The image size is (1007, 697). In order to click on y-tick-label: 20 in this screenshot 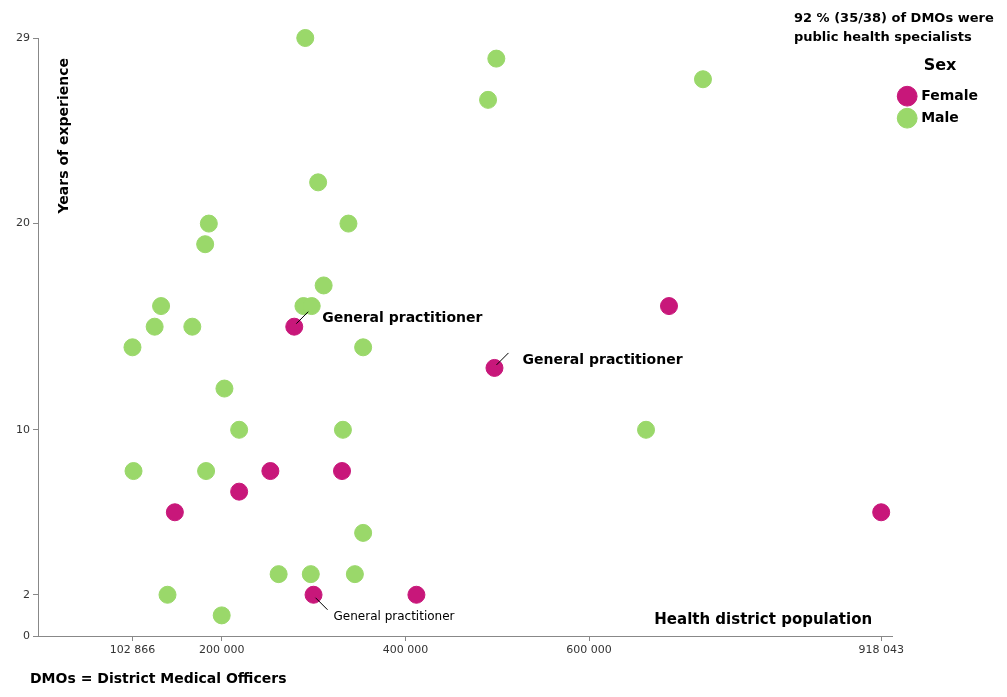, I will do `click(23, 223)`.